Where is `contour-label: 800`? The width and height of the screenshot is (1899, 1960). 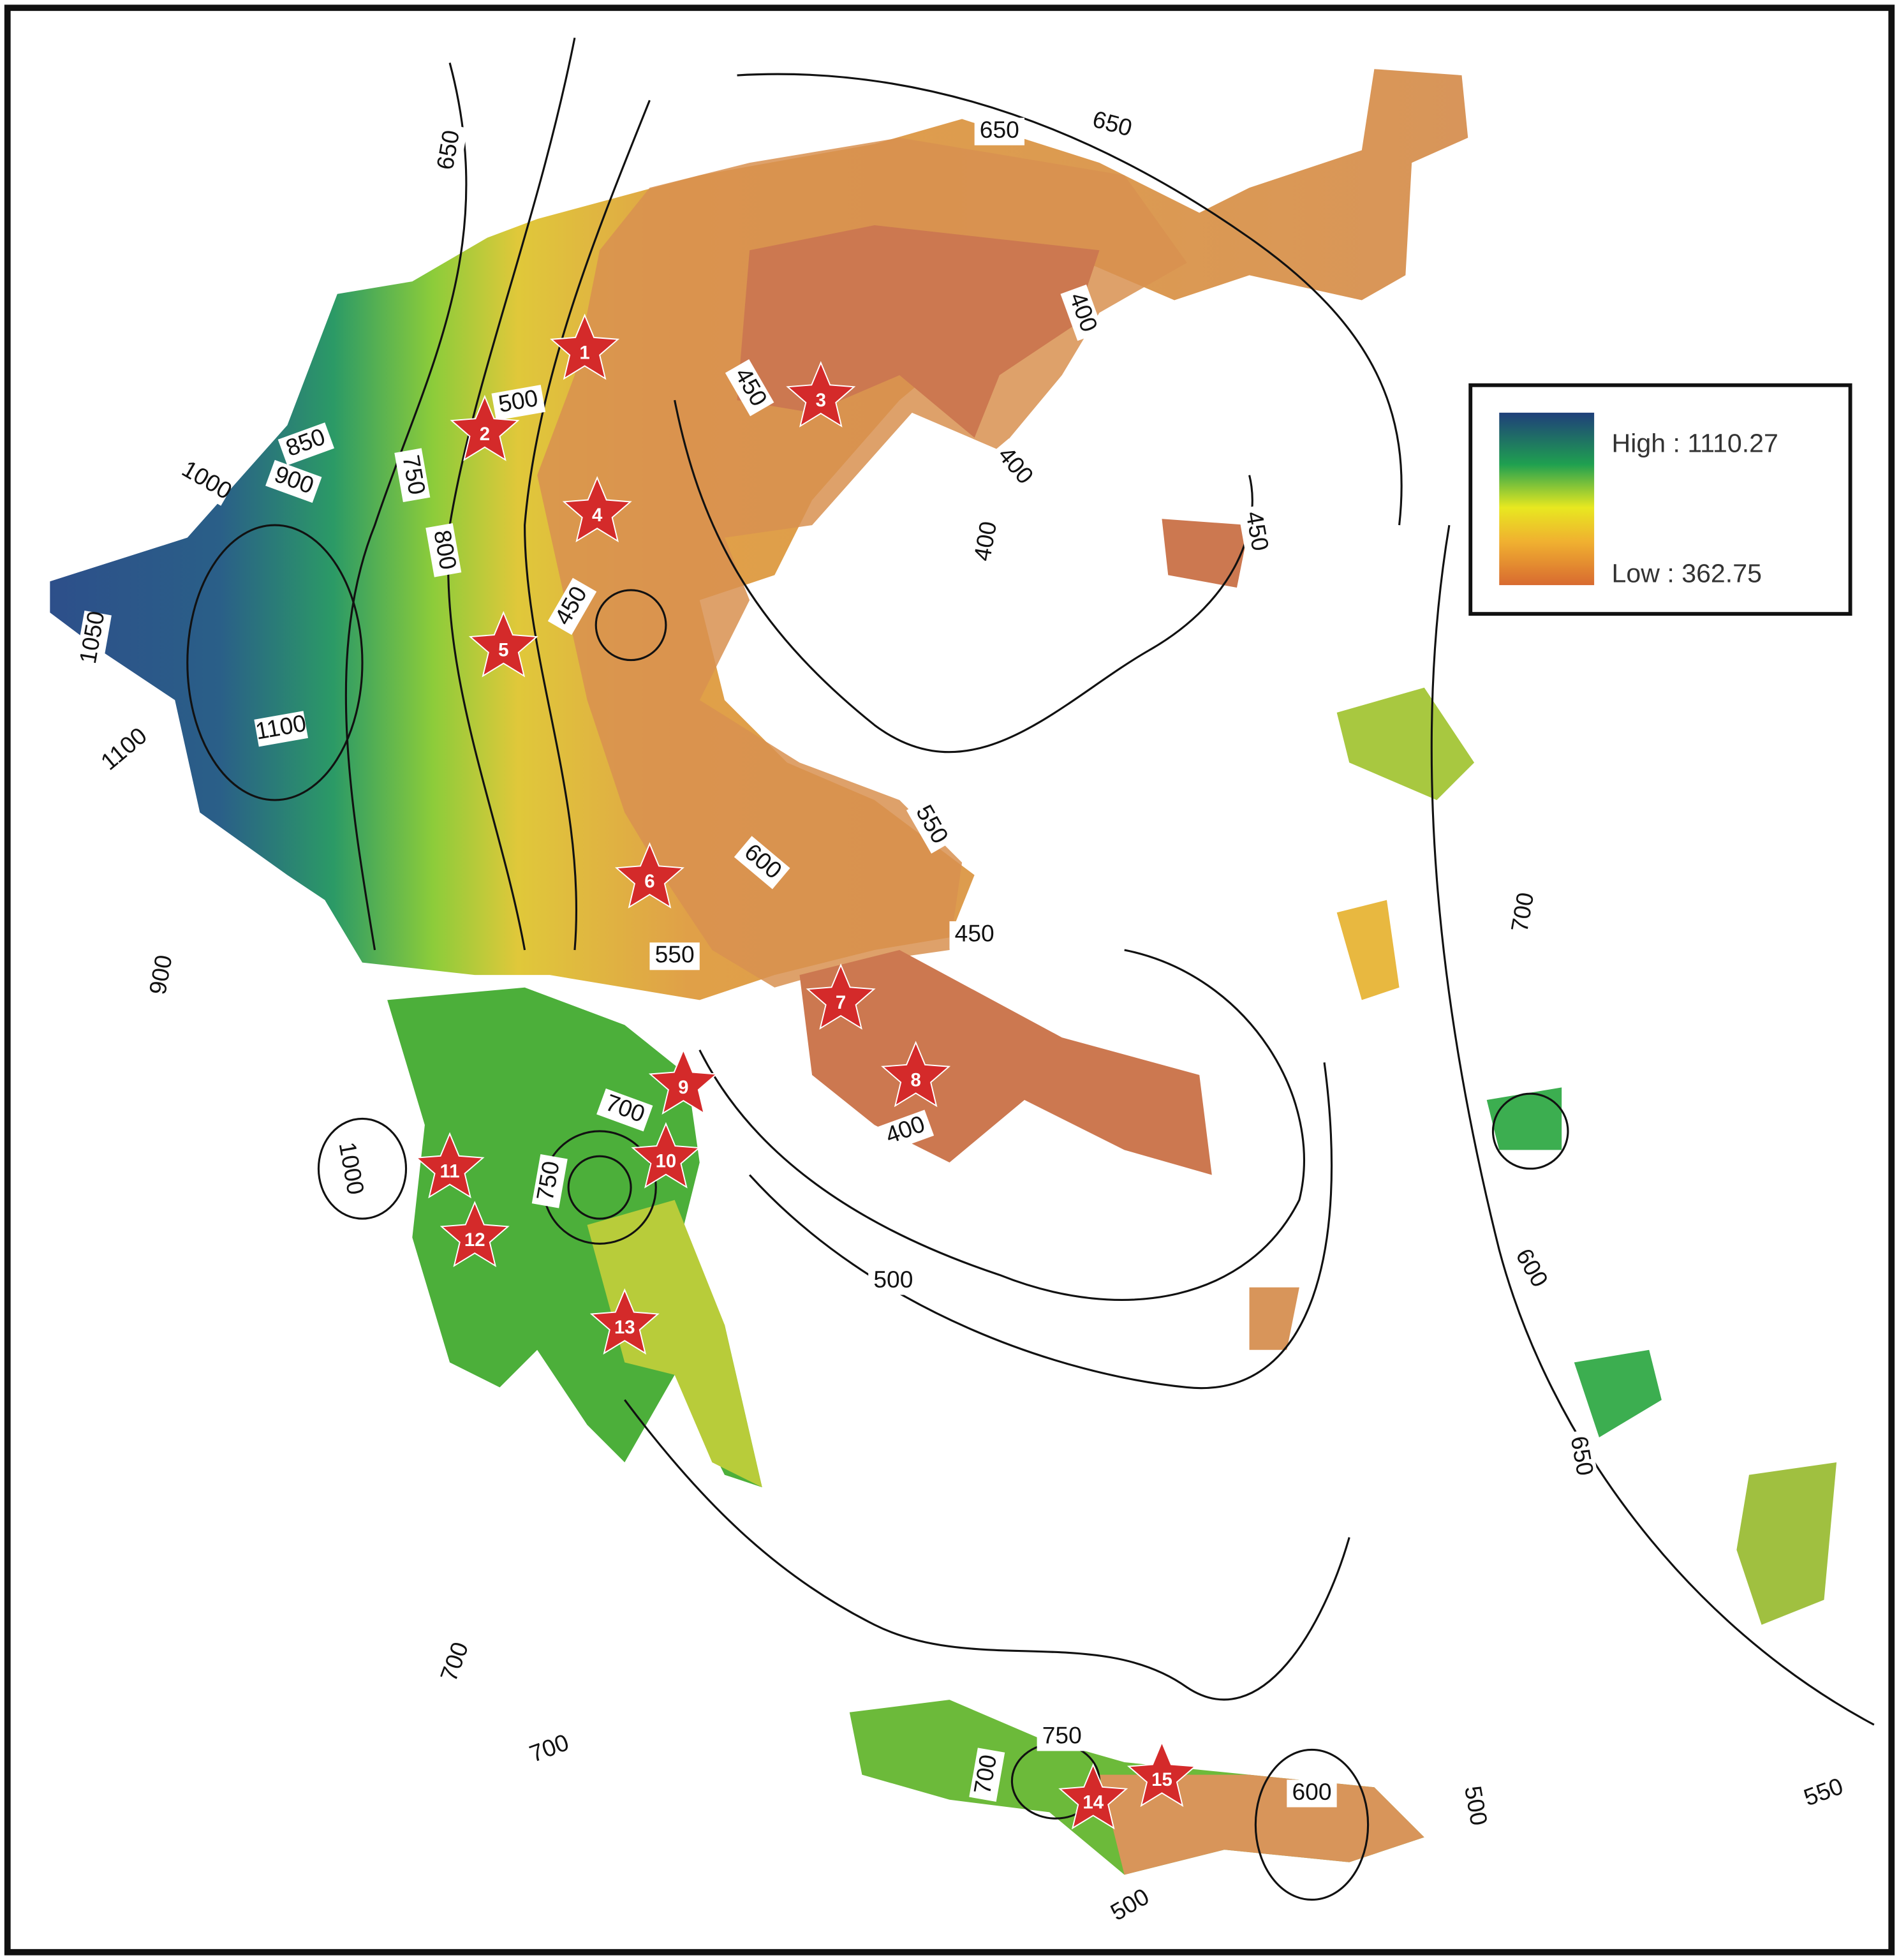 contour-label: 800 is located at coordinates (445, 549).